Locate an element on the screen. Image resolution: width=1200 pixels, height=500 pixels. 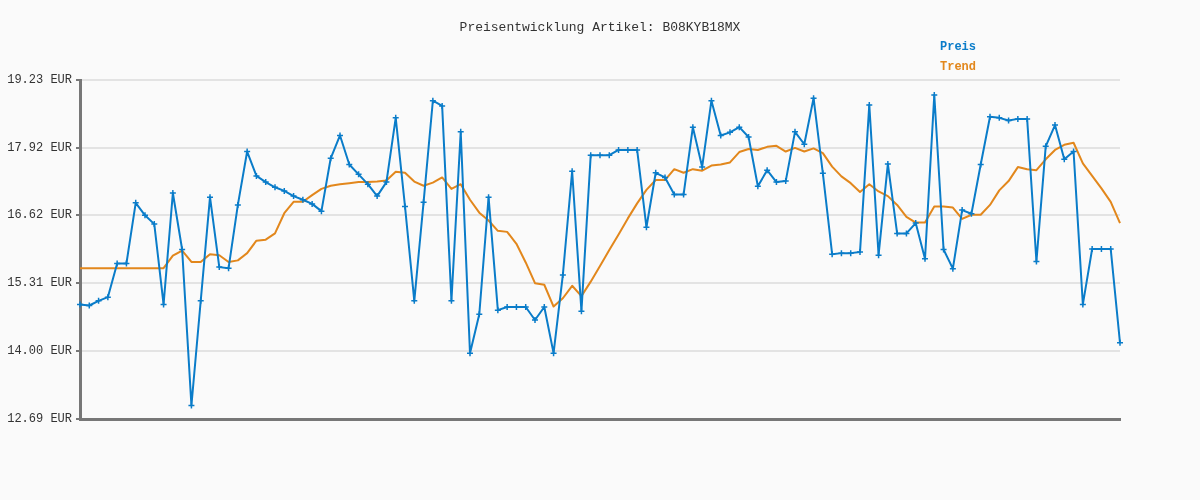
chart-title: Preisentwicklung Artikel: B08KYB18MX is located at coordinates (600, 28).